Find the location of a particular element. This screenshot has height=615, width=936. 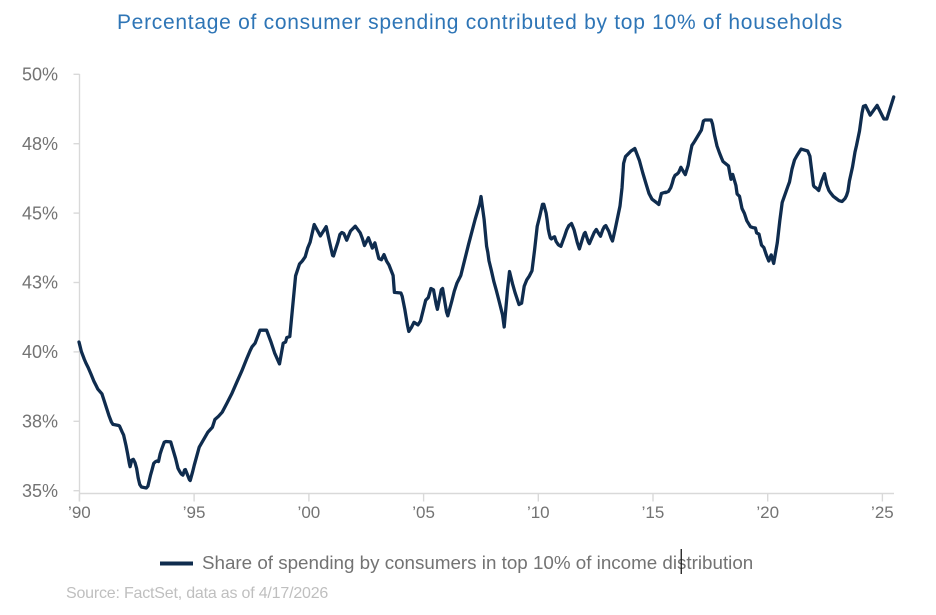

svg-text: 50% is located at coordinates (40, 75).